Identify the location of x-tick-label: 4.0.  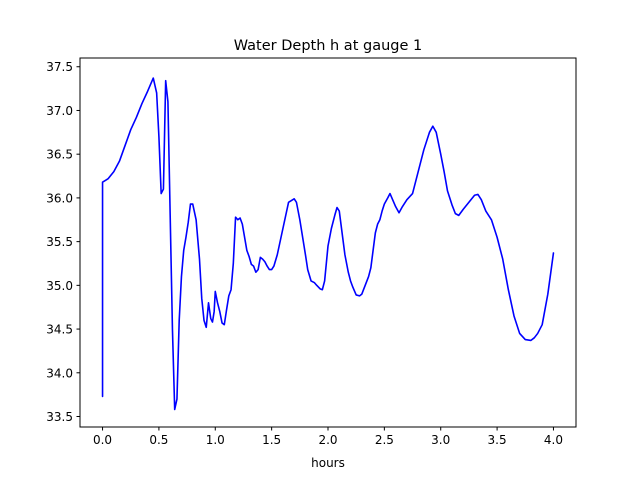
(553, 440).